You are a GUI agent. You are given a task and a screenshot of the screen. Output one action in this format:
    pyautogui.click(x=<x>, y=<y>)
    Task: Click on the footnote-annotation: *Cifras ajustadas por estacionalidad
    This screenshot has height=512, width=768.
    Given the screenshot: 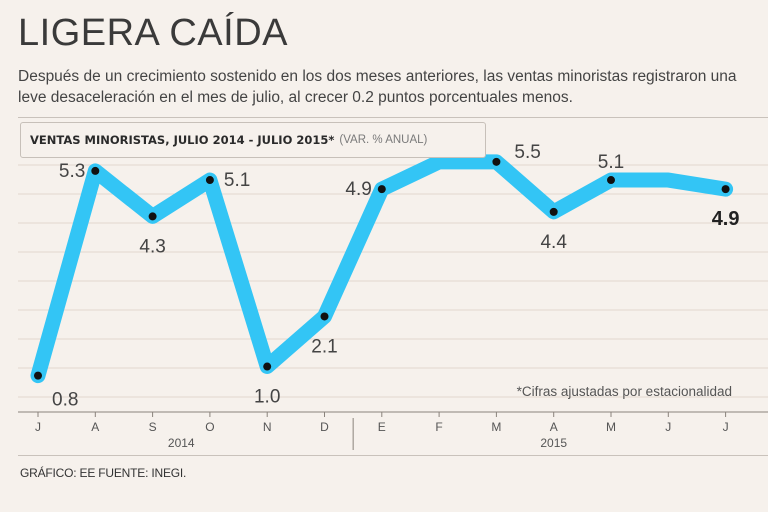 What is the action you would take?
    pyautogui.click(x=624, y=391)
    